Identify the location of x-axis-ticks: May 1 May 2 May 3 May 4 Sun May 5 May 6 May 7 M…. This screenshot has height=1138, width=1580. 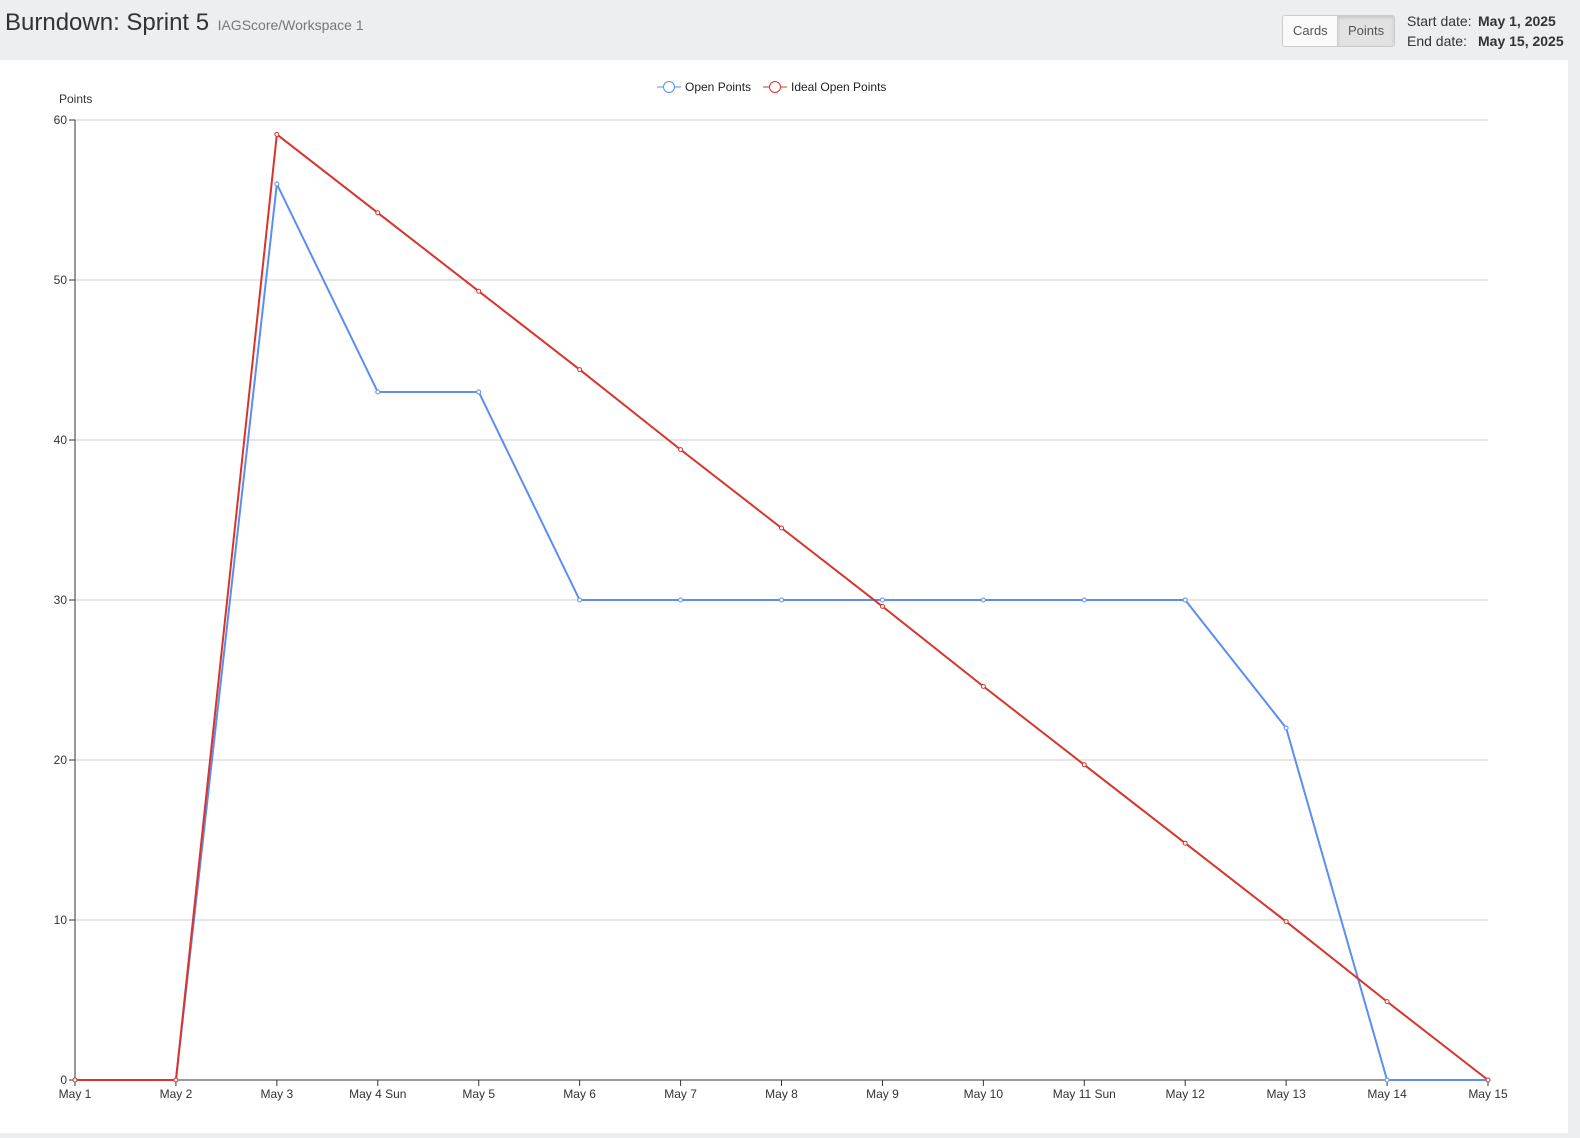
(783, 1090).